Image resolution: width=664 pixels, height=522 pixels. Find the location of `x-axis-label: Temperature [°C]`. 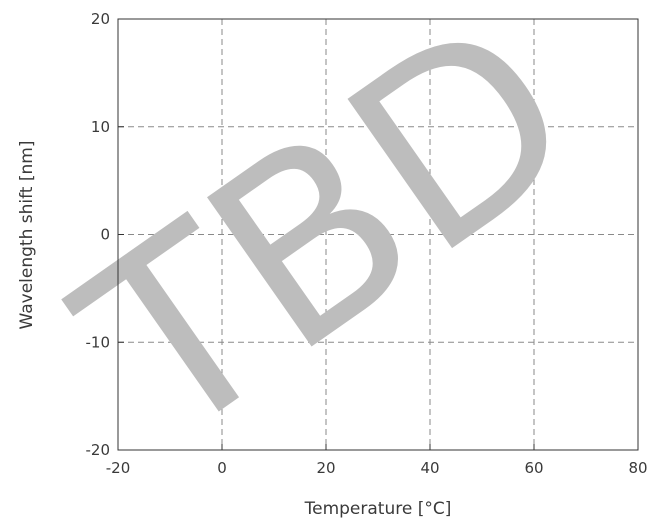

x-axis-label: Temperature [°C] is located at coordinates (378, 509).